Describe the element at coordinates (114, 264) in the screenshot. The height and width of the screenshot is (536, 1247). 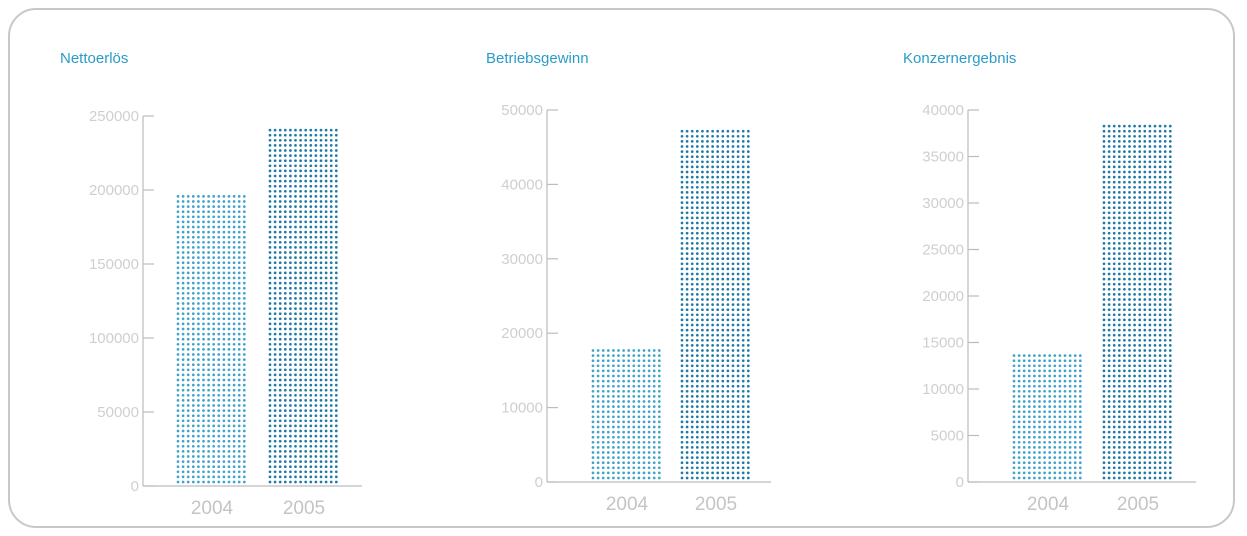
I see `y-tick-label: 150000` at that location.